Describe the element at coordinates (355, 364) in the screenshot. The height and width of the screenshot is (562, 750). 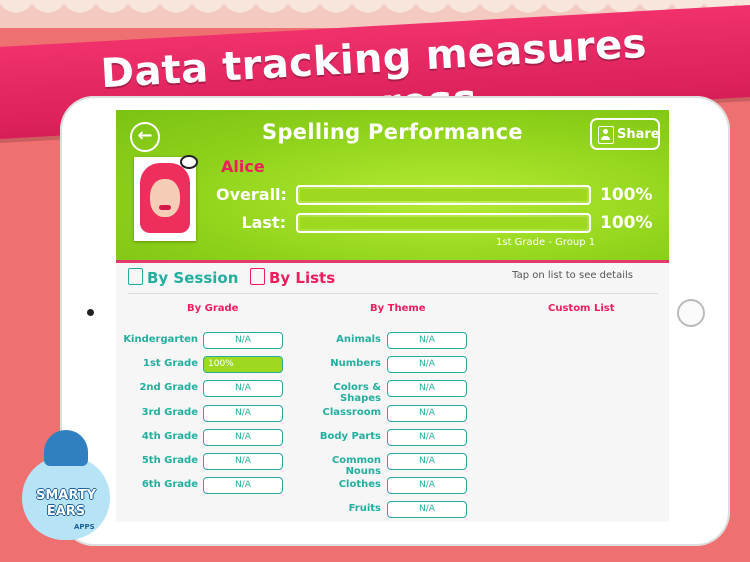
I see `theme-label: Numbers` at that location.